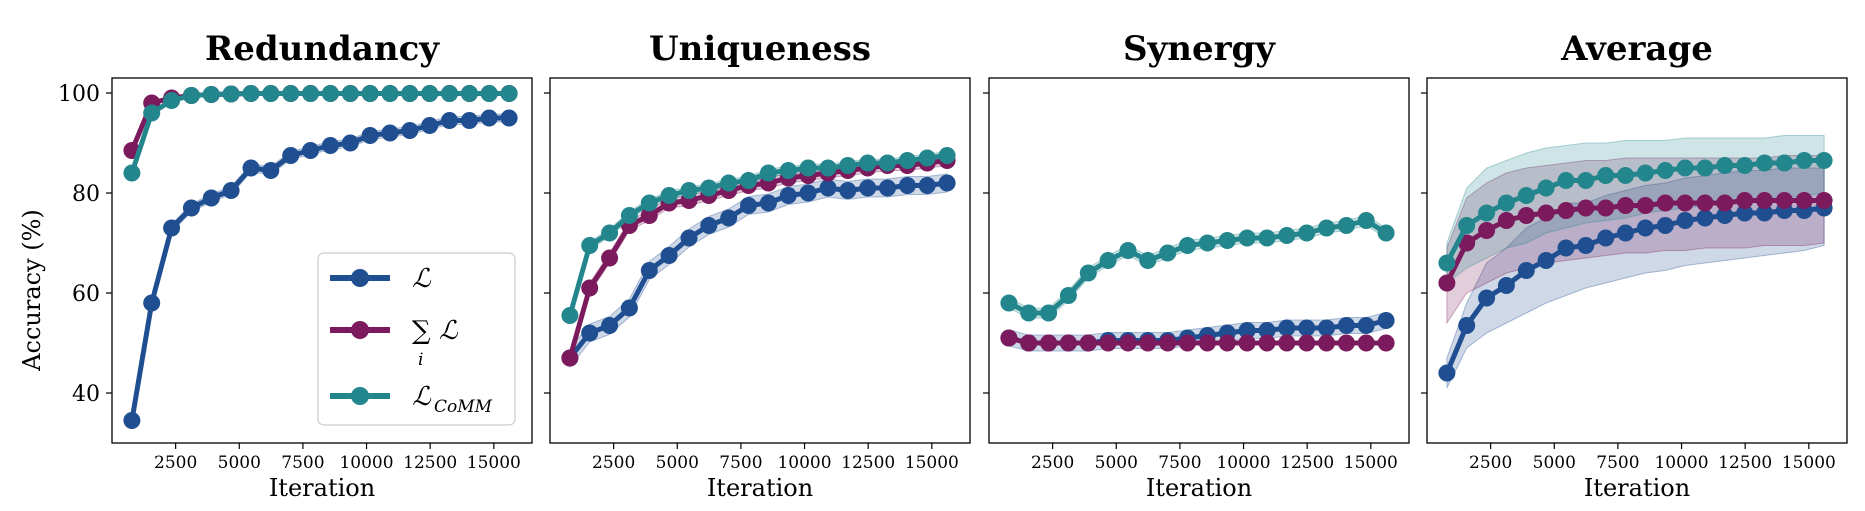  I want to click on legend-entry-L: ℒ, so click(381, 279).